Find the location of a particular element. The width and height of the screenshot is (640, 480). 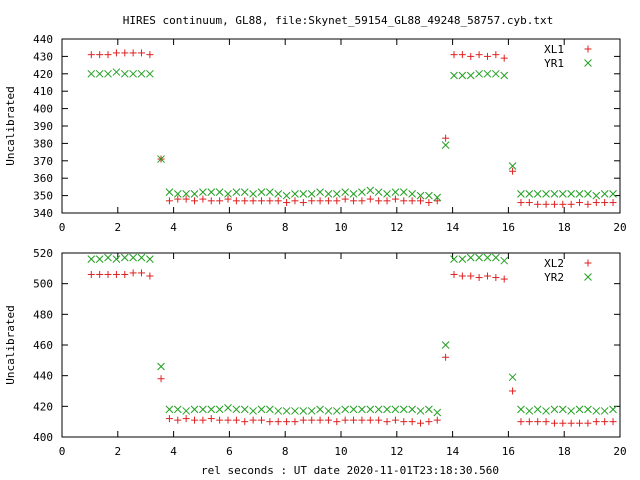

y-tick-label: 390 is located at coordinates (43, 126).